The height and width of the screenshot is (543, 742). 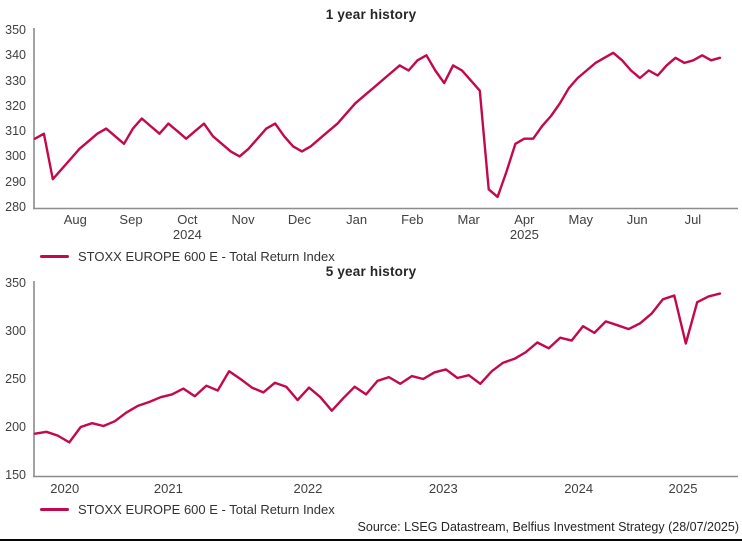 I want to click on chart-title-5-year: 5 year history, so click(x=371, y=271).